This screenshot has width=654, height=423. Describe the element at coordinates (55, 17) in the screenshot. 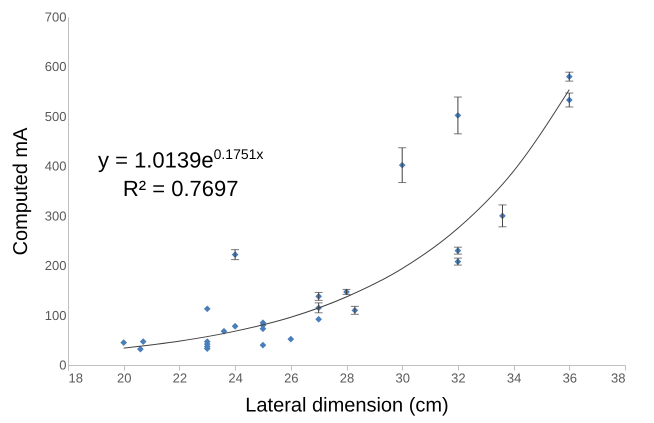

I see `y-tick-label: 700` at that location.